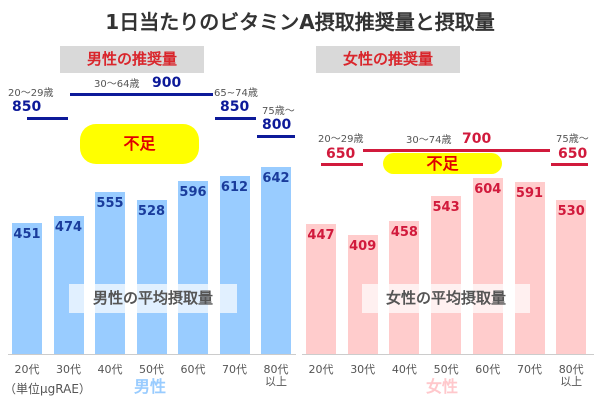 This screenshot has width=600, height=400. Describe the element at coordinates (442, 386) in the screenshot. I see `female-label: 女性` at that location.